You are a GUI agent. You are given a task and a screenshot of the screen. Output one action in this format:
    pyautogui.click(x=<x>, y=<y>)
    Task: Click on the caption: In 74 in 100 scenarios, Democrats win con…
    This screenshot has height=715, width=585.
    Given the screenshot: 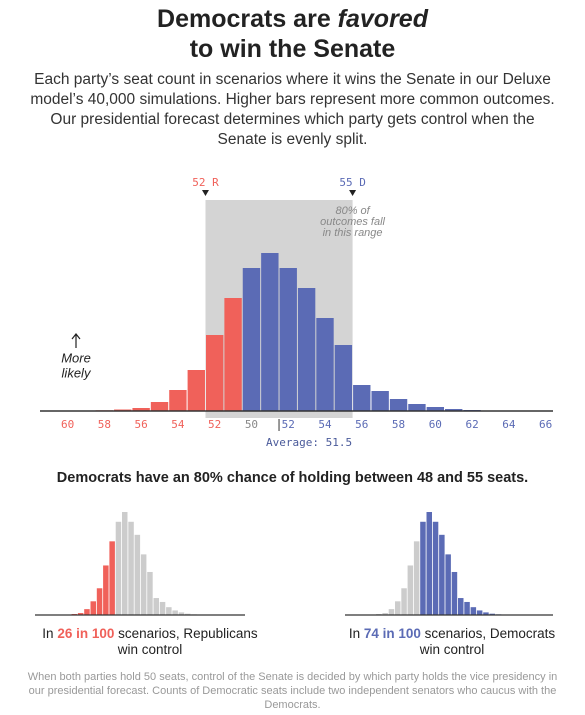 What is the action you would take?
    pyautogui.click(x=448, y=642)
    